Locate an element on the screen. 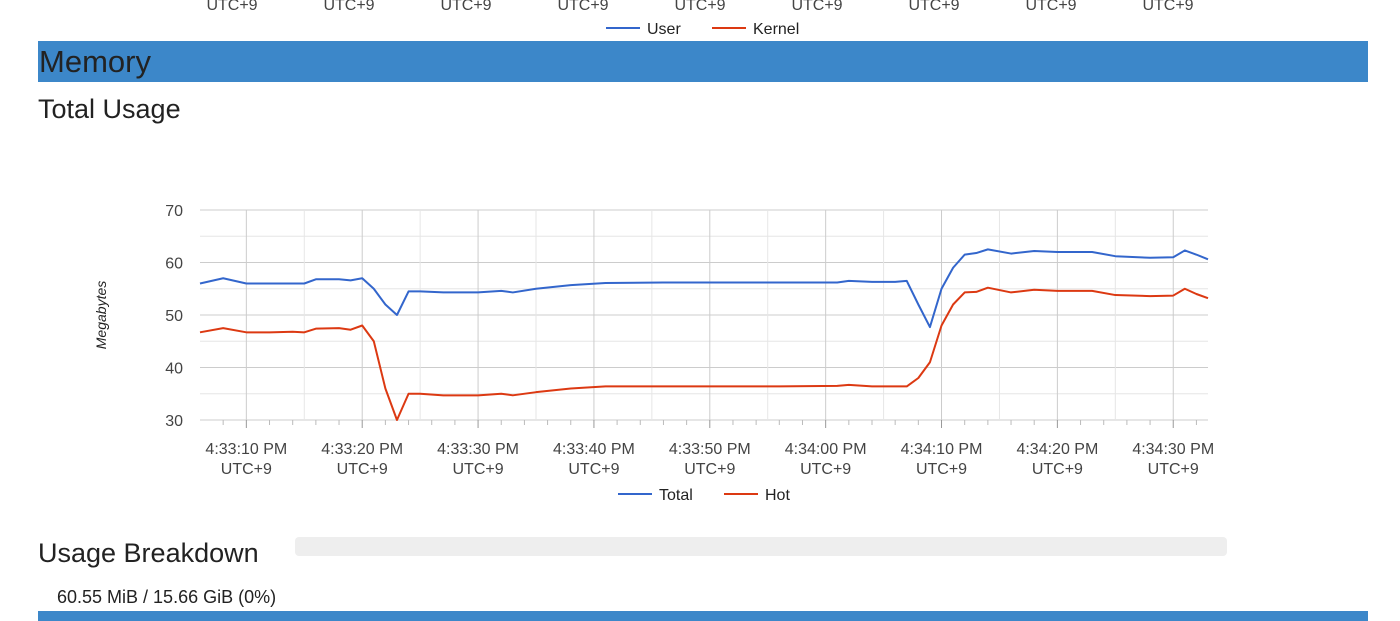 This screenshot has width=1400, height=621. usage-progress-bar is located at coordinates (761, 546).